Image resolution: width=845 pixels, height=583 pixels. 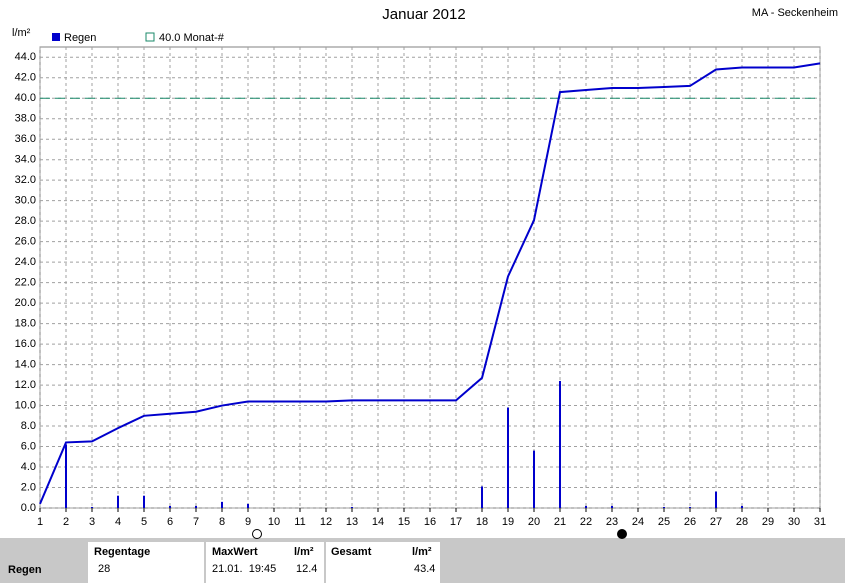 I want to click on x-tick-label: 21, so click(x=560, y=522).